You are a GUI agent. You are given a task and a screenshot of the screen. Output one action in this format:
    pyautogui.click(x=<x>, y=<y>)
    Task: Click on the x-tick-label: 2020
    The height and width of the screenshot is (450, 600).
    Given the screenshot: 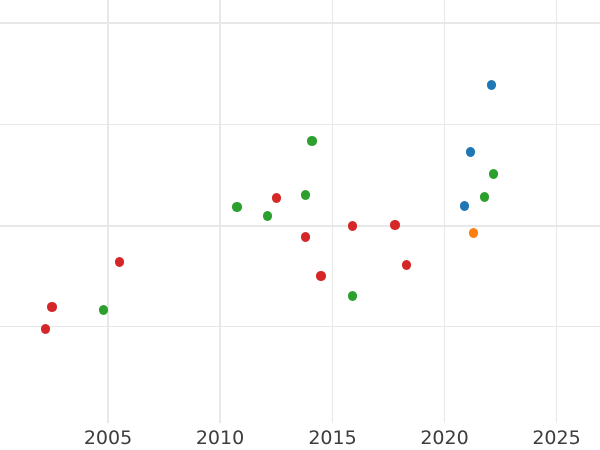 What is the action you would take?
    pyautogui.click(x=444, y=438)
    